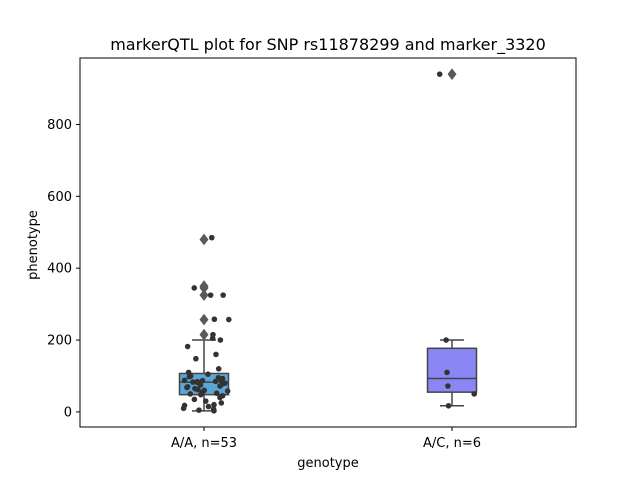  What do you see at coordinates (59, 197) in the screenshot?
I see `y-tick-label: 600` at bounding box center [59, 197].